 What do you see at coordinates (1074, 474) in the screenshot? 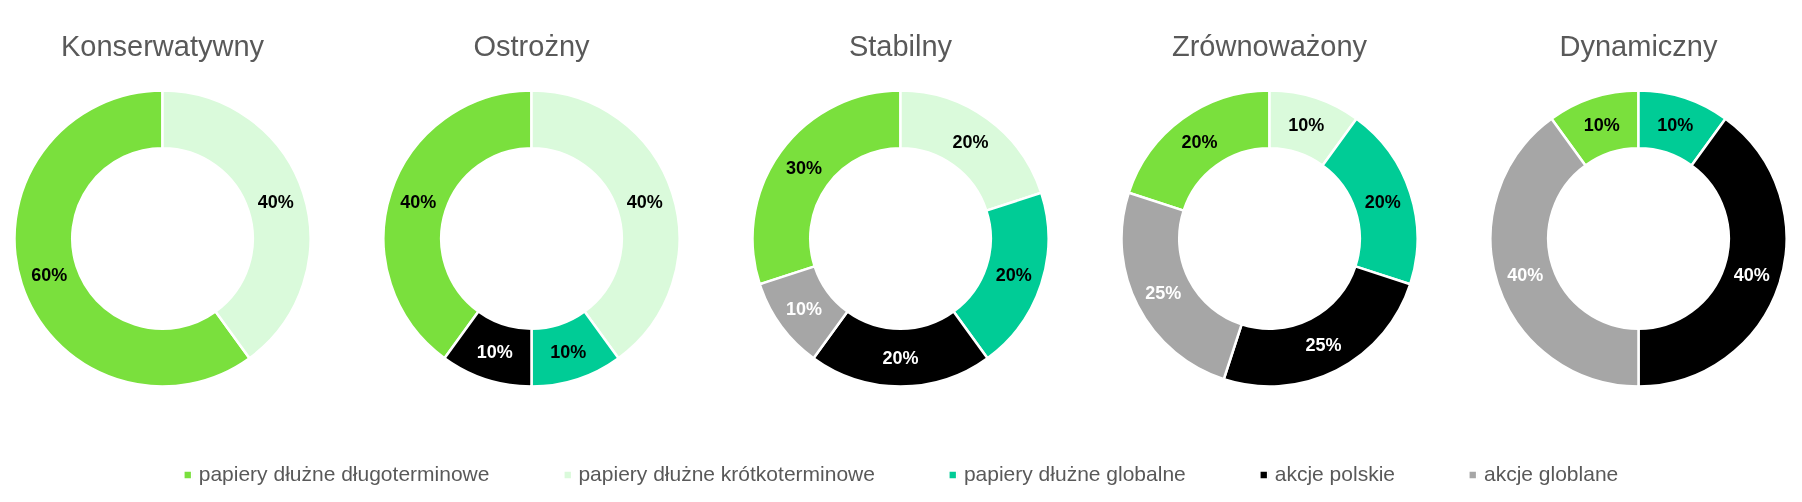
I see `legend-label: papiery dłużne globalne` at bounding box center [1074, 474].